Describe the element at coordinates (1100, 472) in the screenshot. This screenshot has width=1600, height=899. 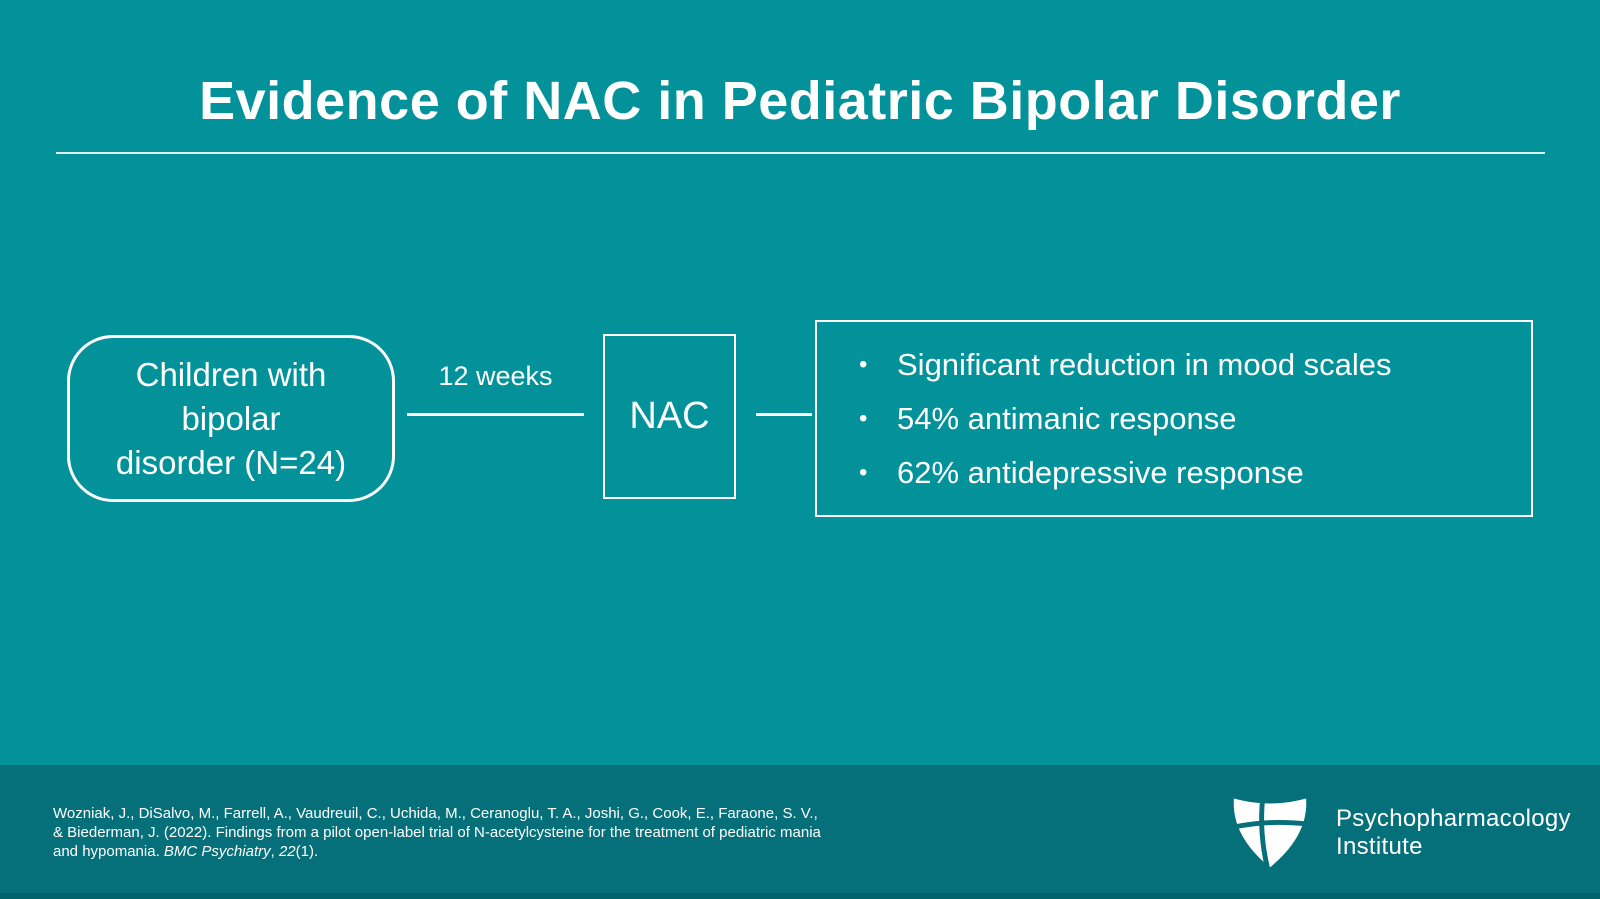
I see `result-text: 62% antidepressive response` at that location.